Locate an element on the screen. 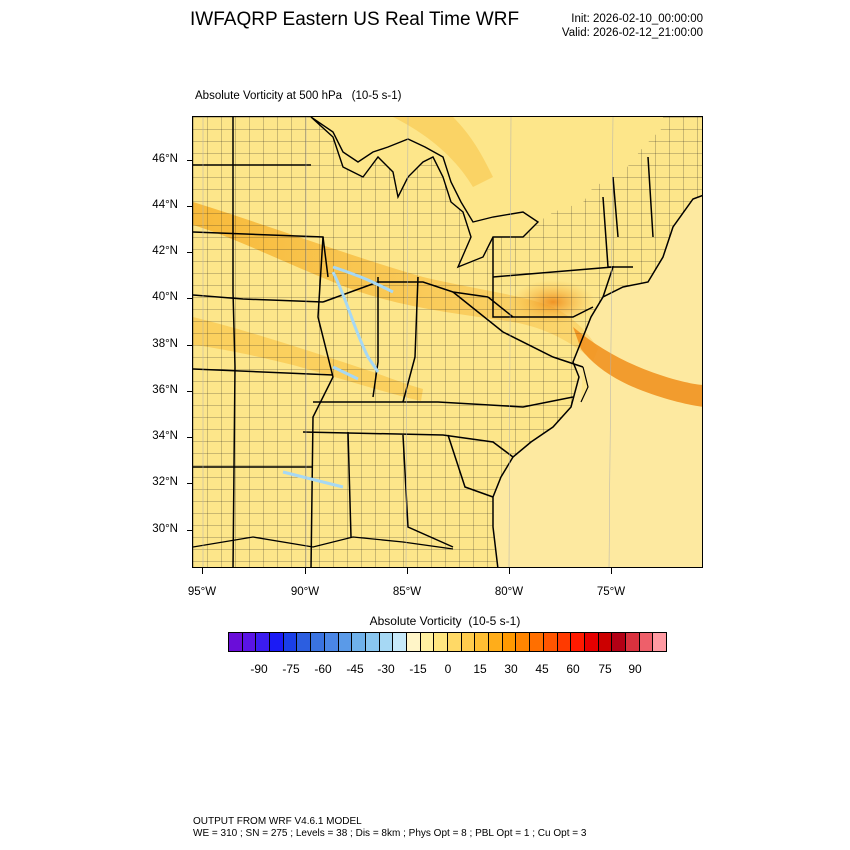 This screenshot has height=850, width=850. colorbar-label: 45 is located at coordinates (542, 669).